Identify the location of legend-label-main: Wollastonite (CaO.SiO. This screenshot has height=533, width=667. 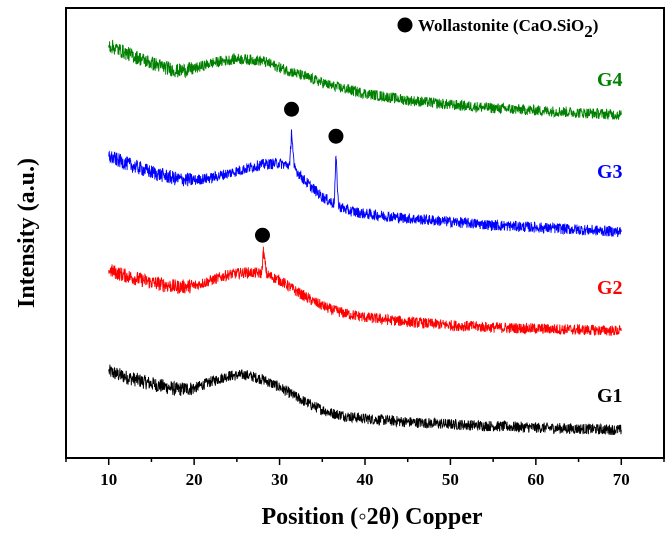
(501, 25).